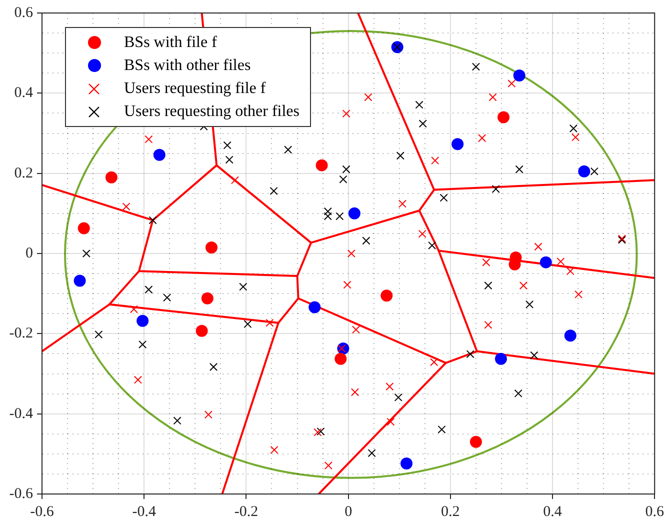  Describe the element at coordinates (450, 512) in the screenshot. I see `x-tick-label: 0.2` at that location.